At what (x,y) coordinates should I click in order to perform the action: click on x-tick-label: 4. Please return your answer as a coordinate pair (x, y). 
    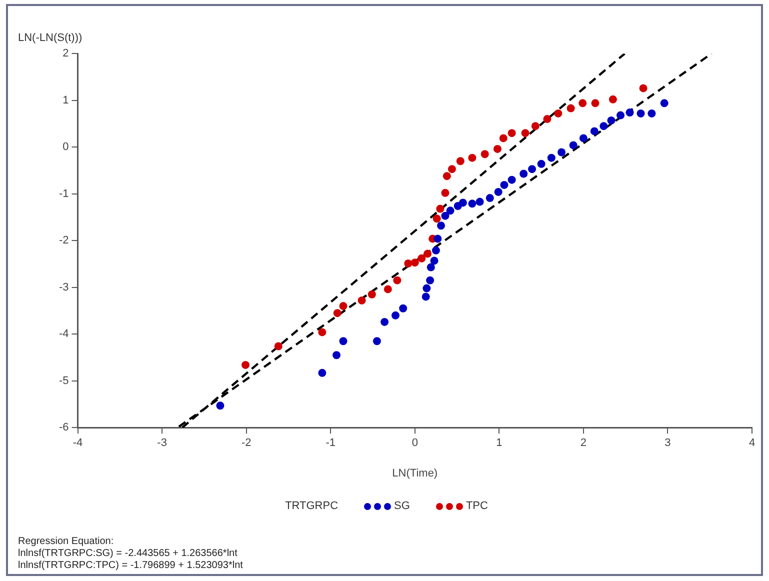
    Looking at the image, I should click on (752, 443).